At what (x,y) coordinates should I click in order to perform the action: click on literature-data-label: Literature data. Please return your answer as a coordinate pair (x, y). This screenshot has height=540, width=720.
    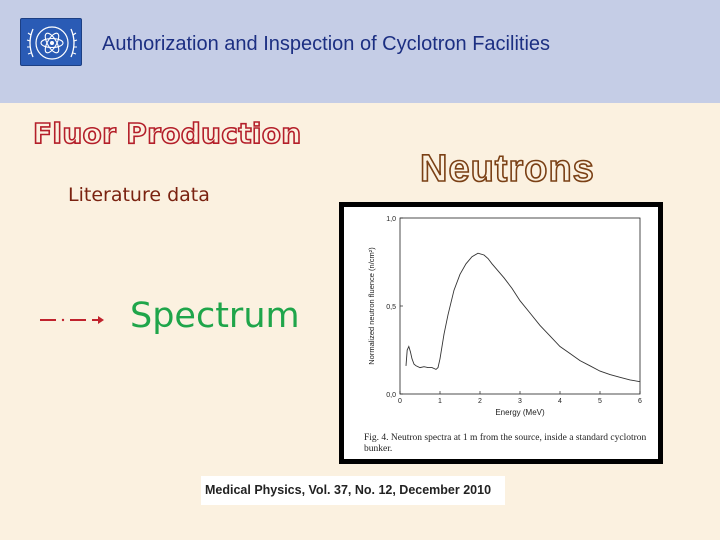
    Looking at the image, I should click on (139, 195).